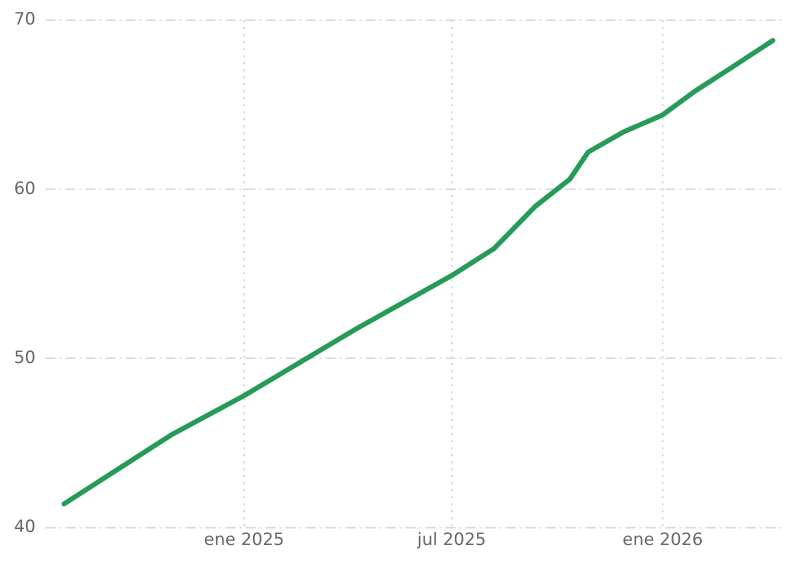 This screenshot has height=562, width=786. What do you see at coordinates (25, 20) in the screenshot?
I see `y-tick-label: 70` at bounding box center [25, 20].